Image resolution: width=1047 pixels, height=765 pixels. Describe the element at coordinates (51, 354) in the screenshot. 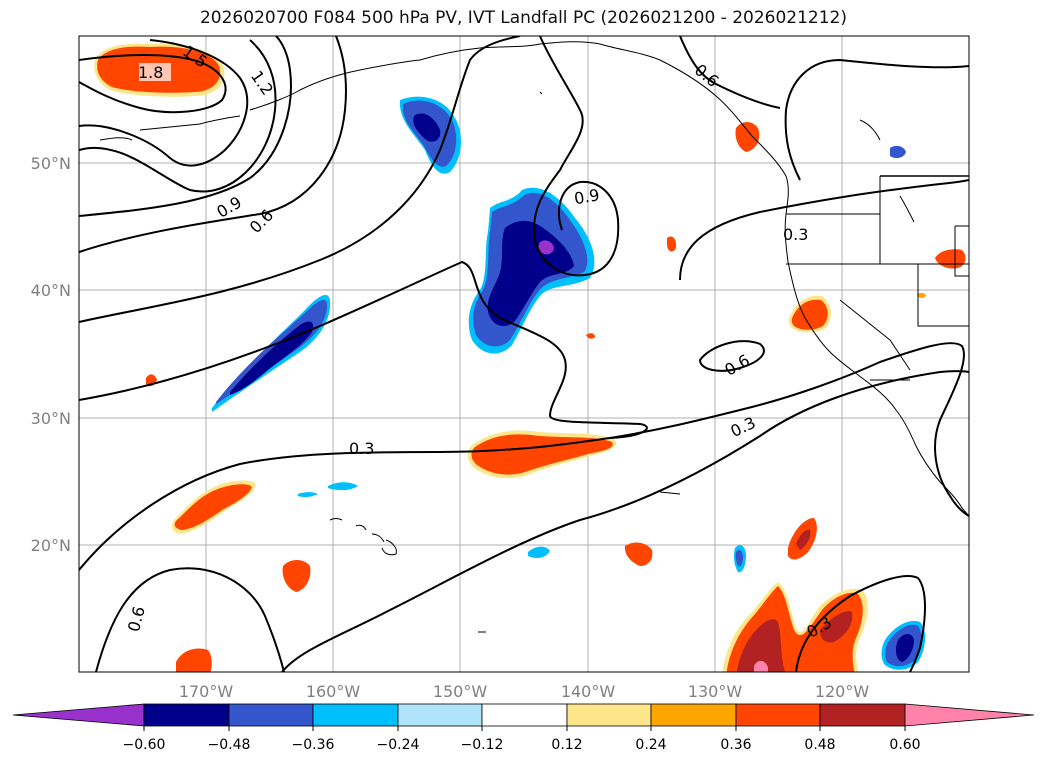

I see `lat-axis-labels: 50°N 40°N 30°N 20°N` at that location.